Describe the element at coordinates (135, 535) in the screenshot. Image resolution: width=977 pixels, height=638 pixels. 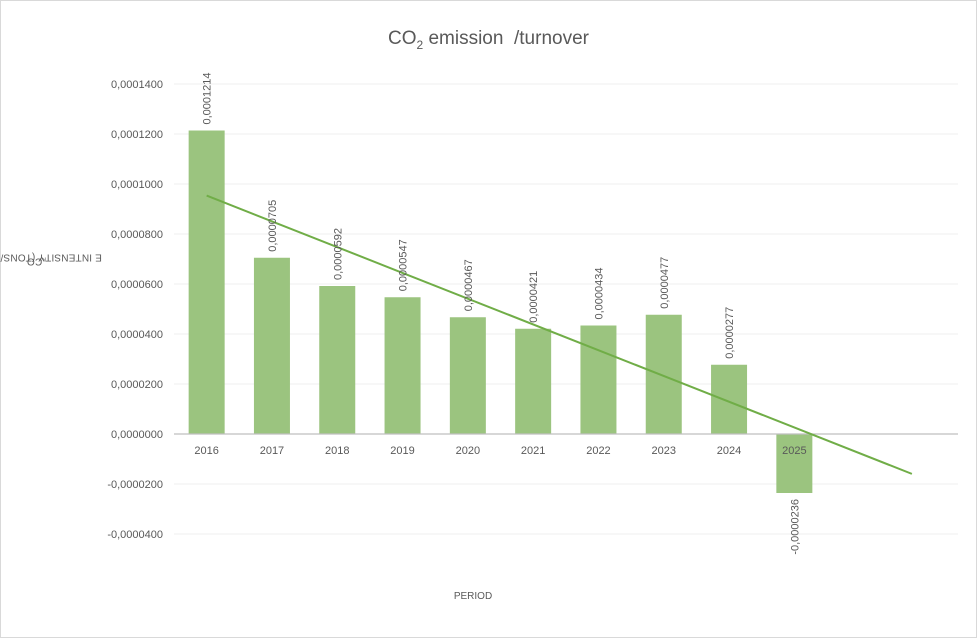
I see `y-tick-label: -0,0000400` at that location.